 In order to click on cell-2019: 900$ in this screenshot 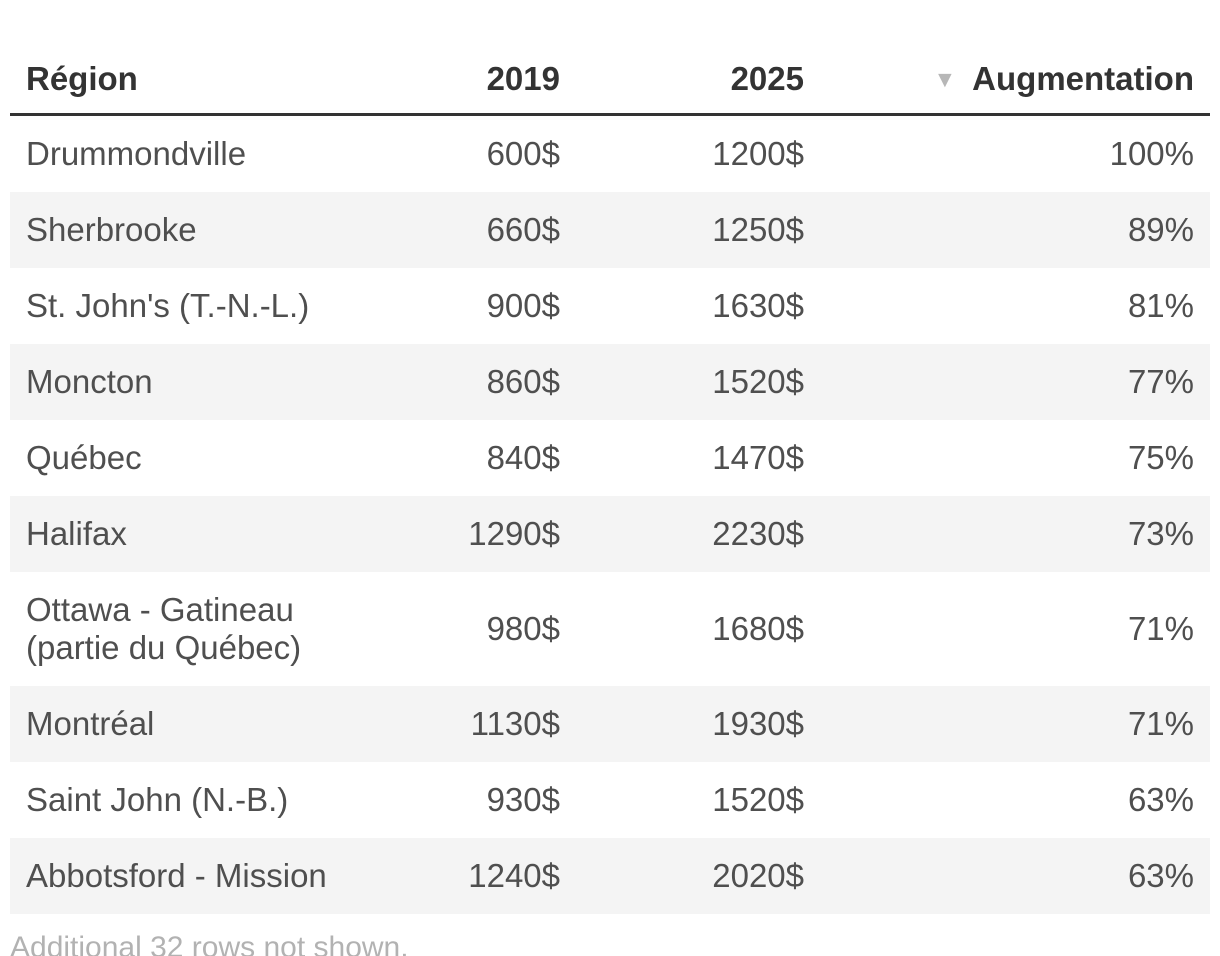, I will do `click(523, 305)`.